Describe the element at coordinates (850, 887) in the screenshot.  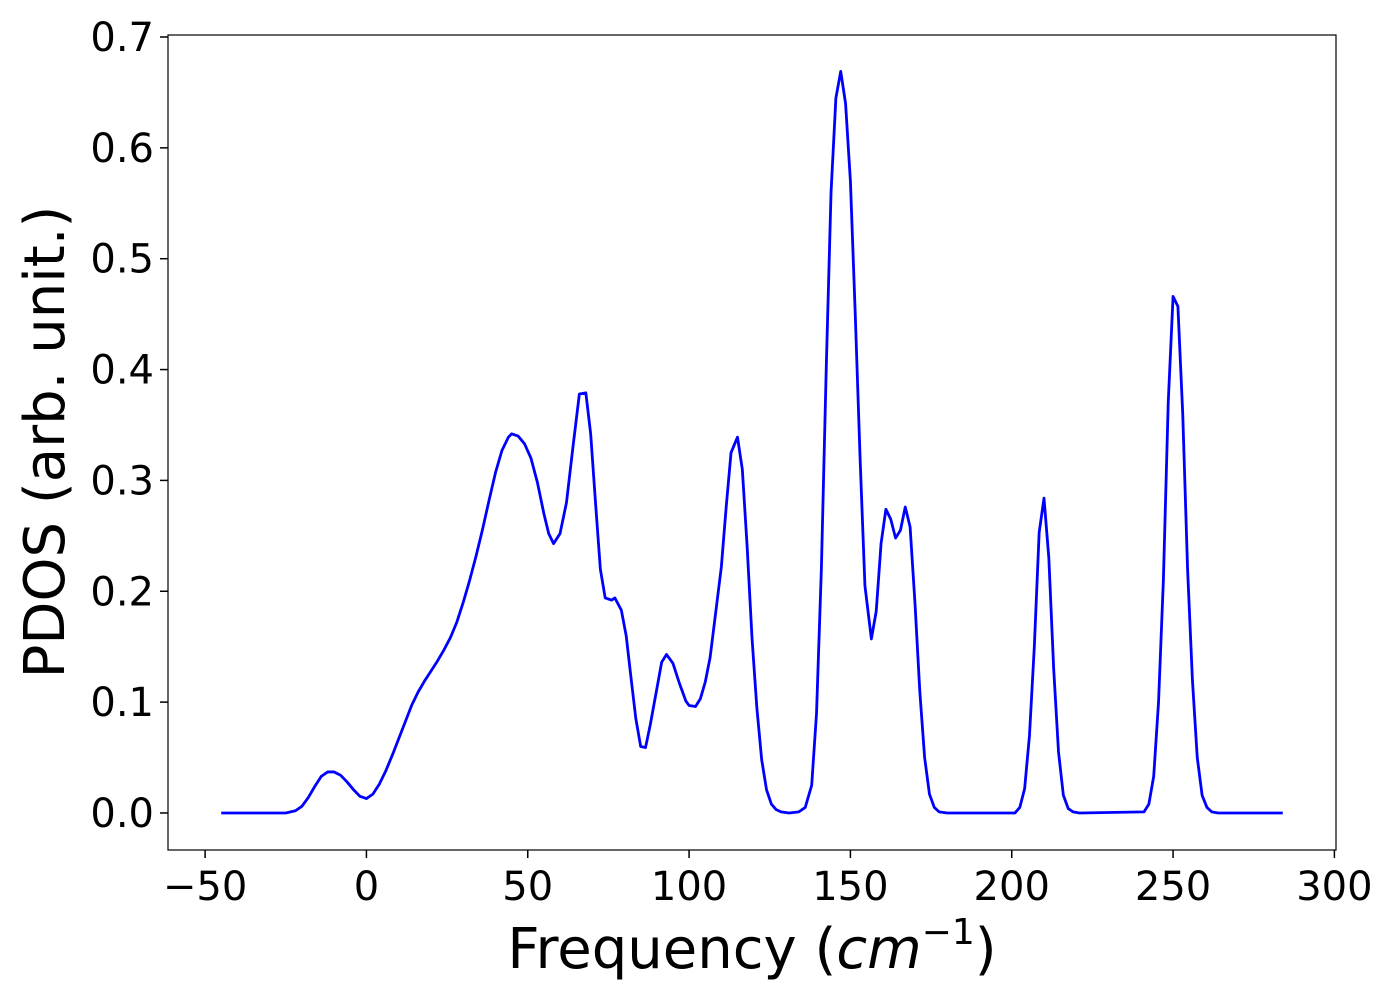
I see `x-tick-label: 150` at that location.